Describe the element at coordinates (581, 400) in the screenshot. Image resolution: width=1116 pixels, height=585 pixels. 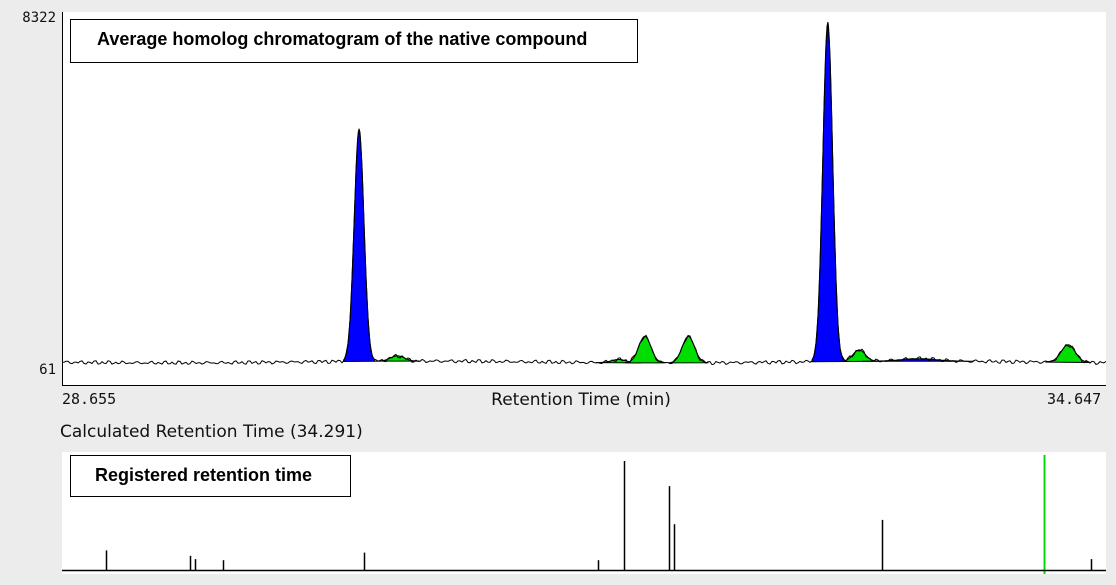
I see `x-axis-label: Retention Time (min)` at that location.